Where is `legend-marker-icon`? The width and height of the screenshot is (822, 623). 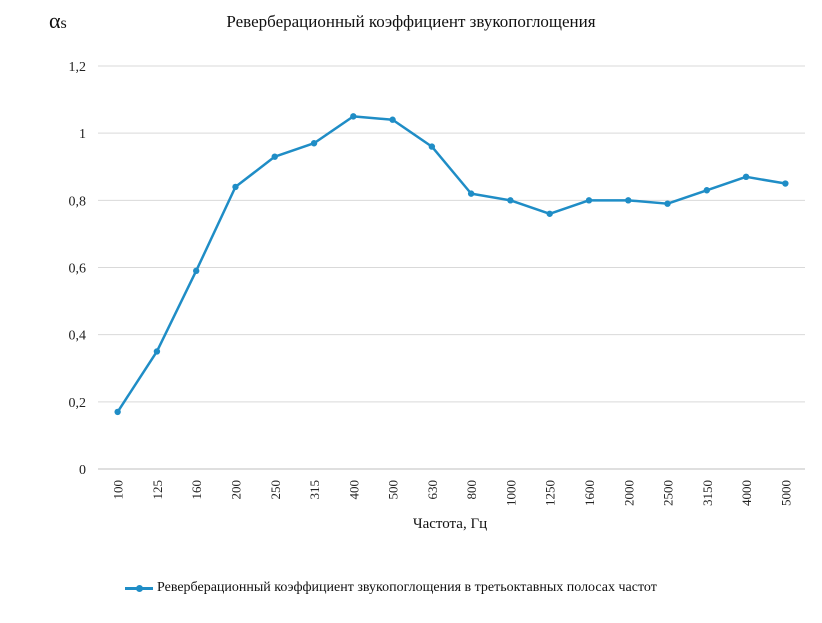
legend-marker-icon is located at coordinates (139, 588).